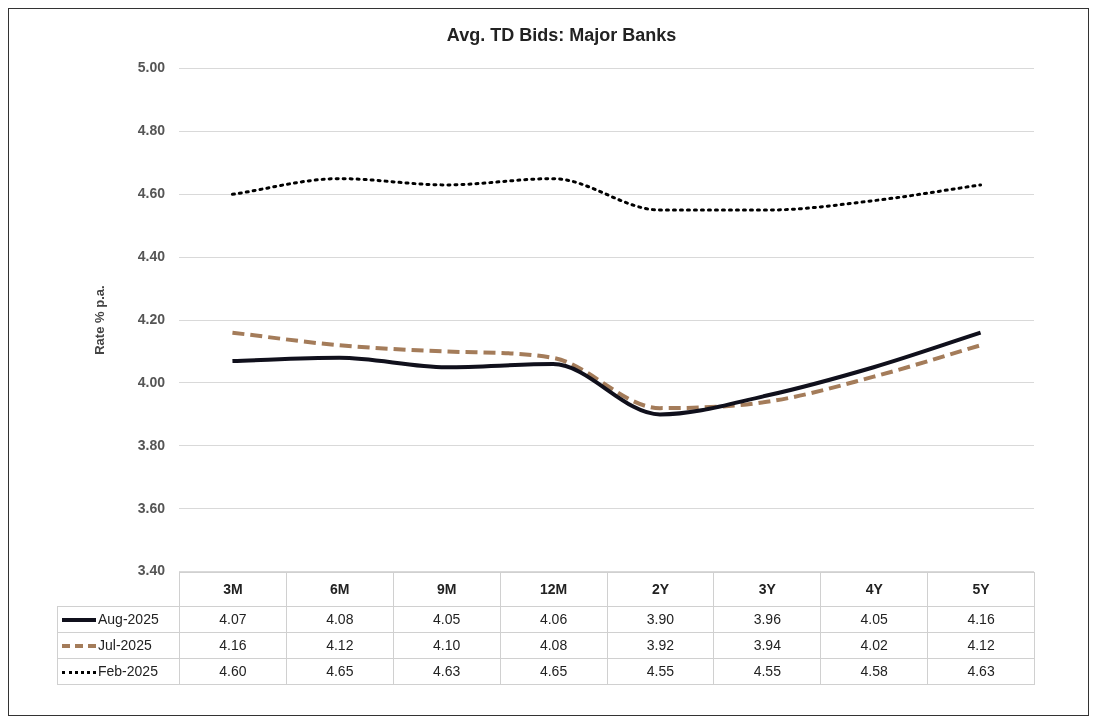  Describe the element at coordinates (660, 589) in the screenshot. I see `x-tick-label: 2Y` at that location.